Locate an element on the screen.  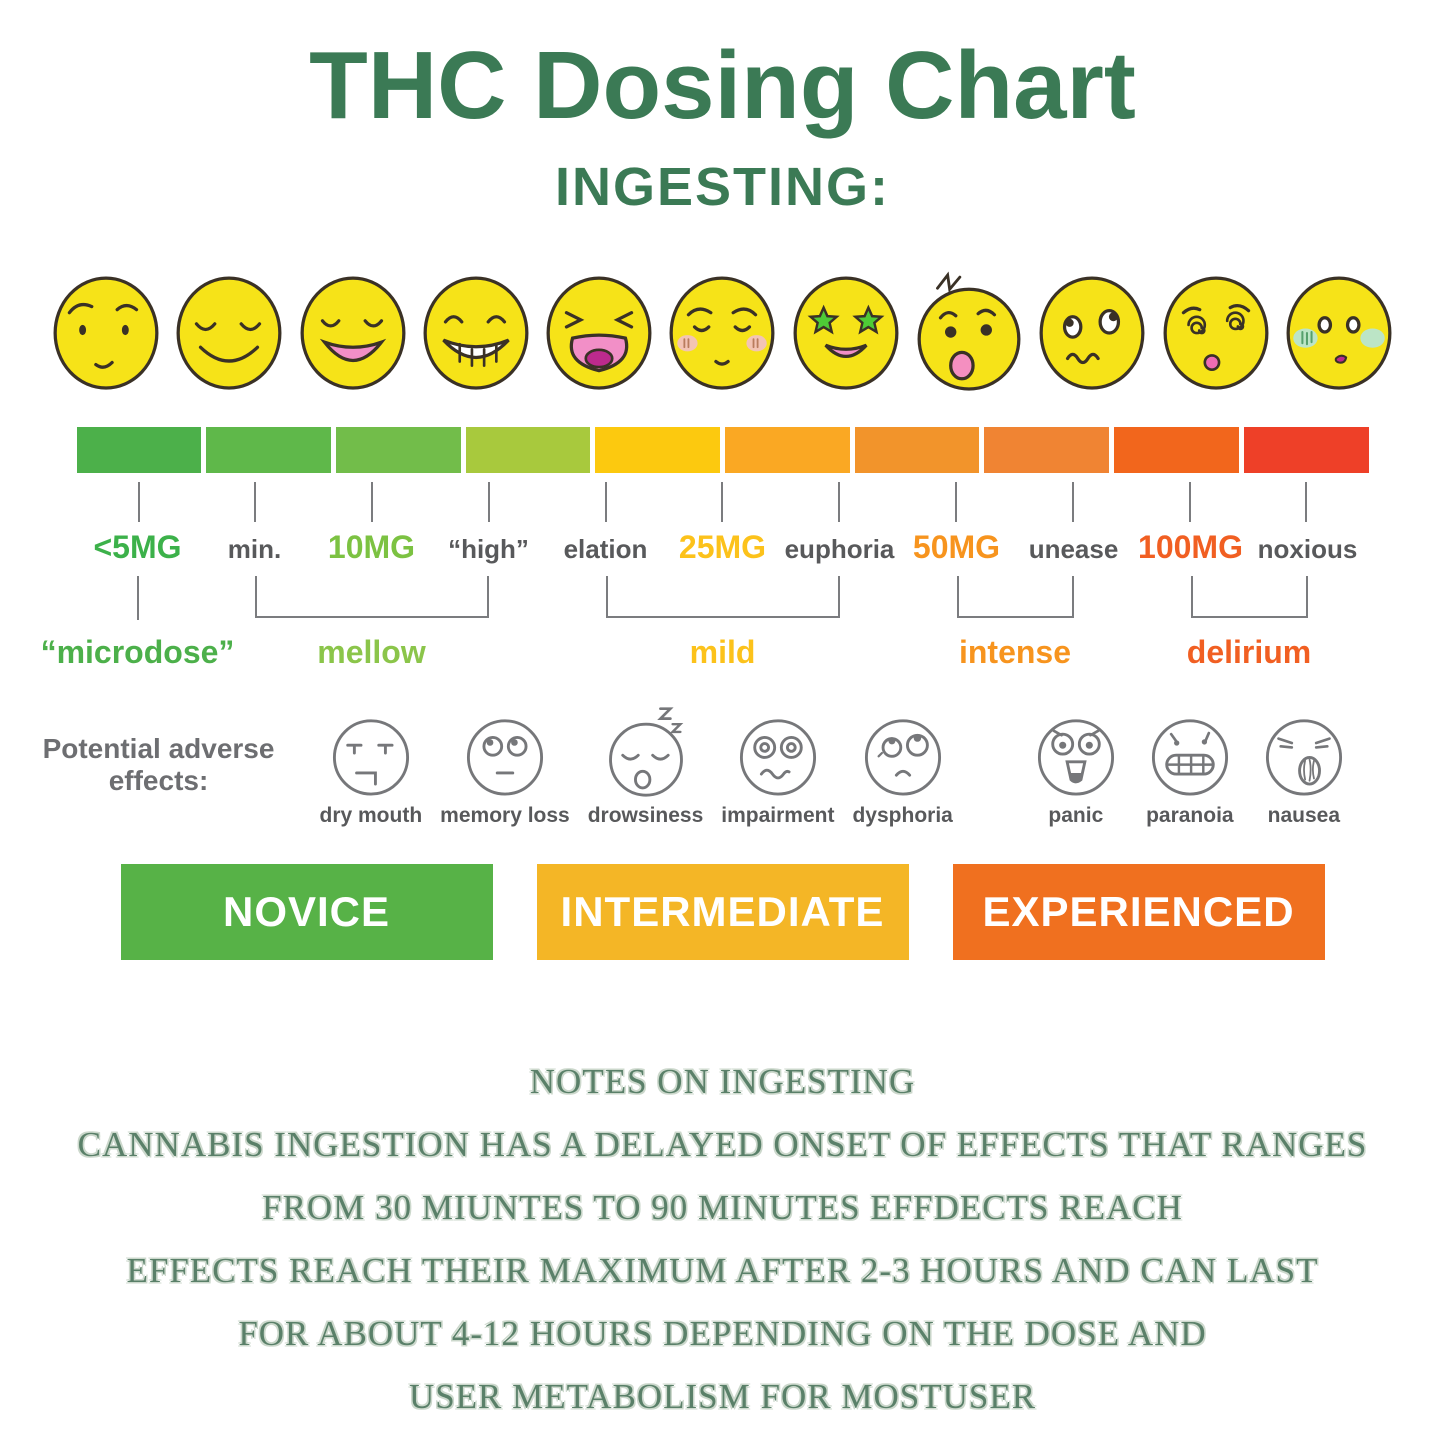
scale-label: unease is located at coordinates (1073, 549).